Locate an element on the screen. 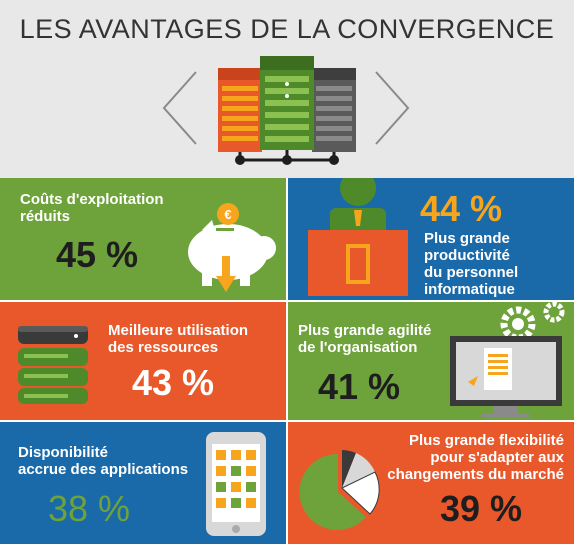  chevron-right-icon is located at coordinates (392, 108).